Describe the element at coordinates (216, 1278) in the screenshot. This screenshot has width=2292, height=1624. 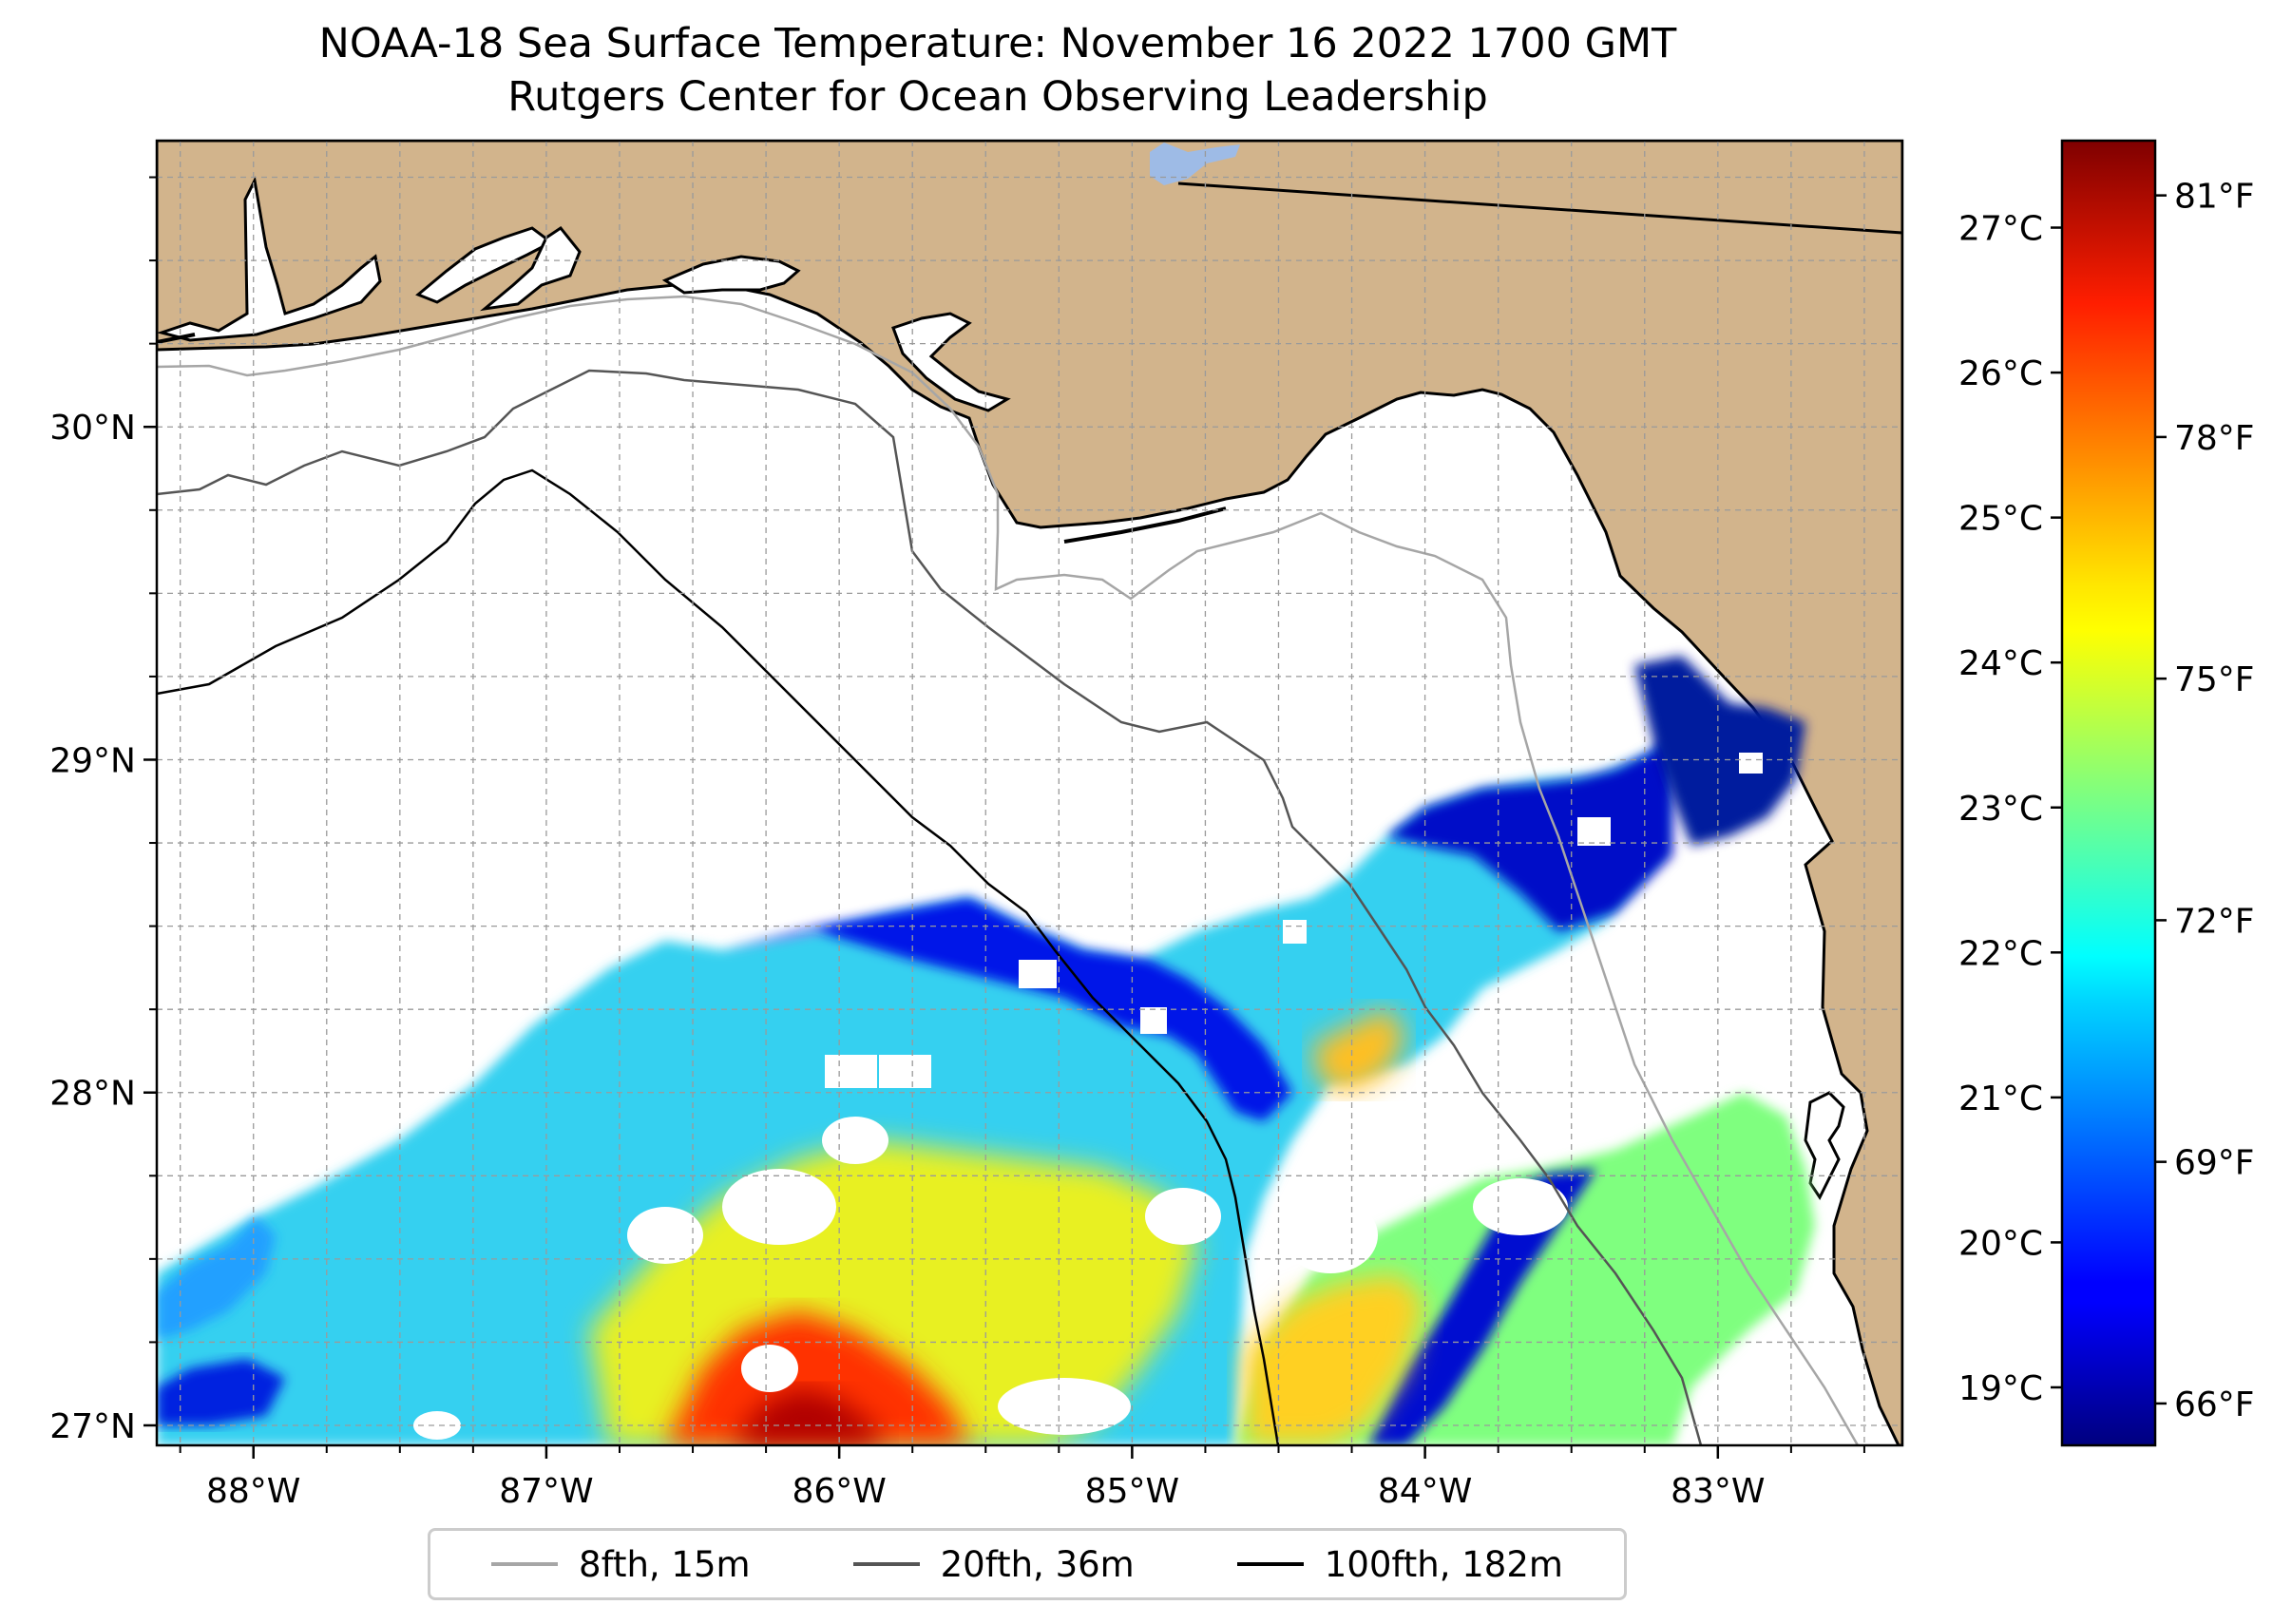
I see `sst-patch-west` at that location.